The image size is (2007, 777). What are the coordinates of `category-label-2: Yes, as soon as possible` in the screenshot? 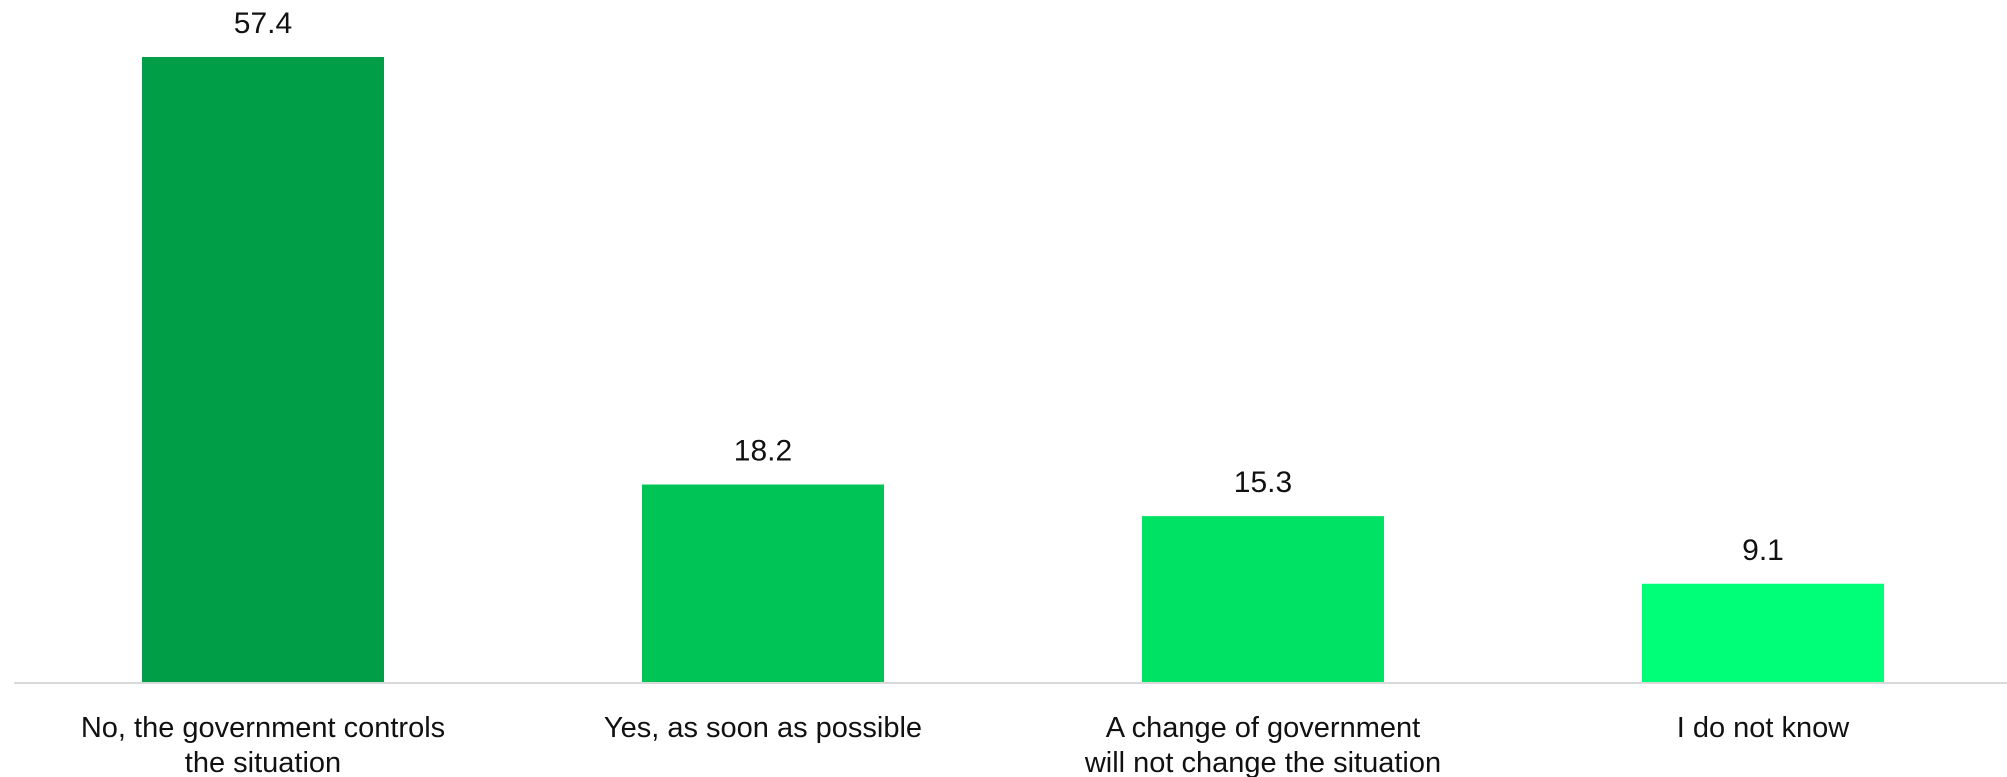 It's located at (763, 728).